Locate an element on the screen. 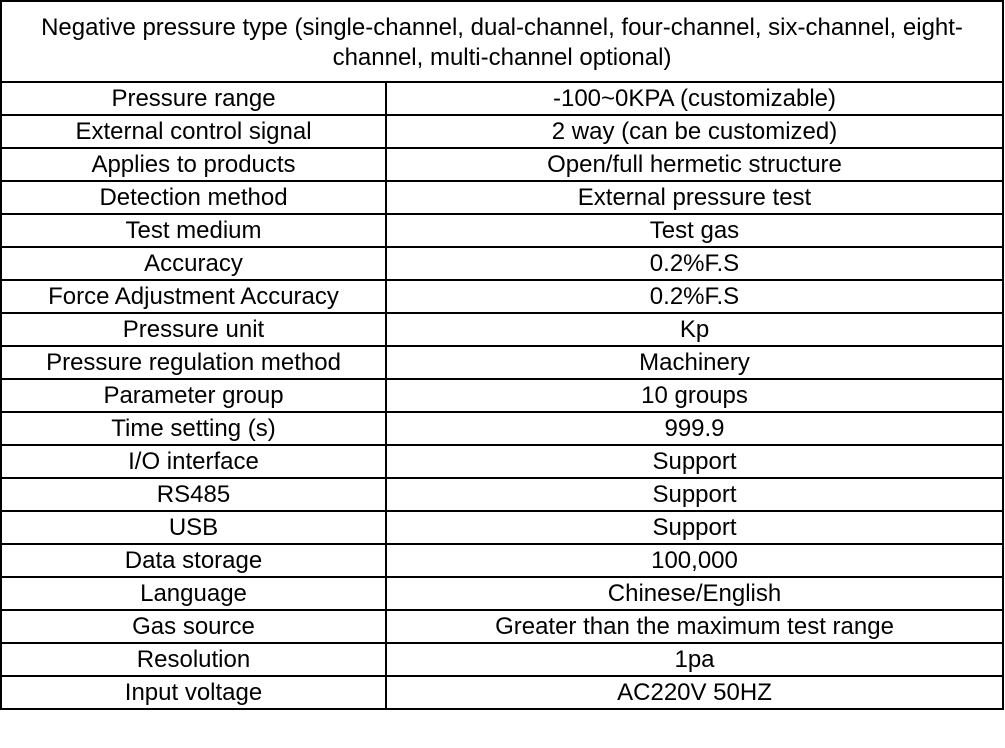 The image size is (1005, 748). spec-label: Pressure unit is located at coordinates (193, 329).